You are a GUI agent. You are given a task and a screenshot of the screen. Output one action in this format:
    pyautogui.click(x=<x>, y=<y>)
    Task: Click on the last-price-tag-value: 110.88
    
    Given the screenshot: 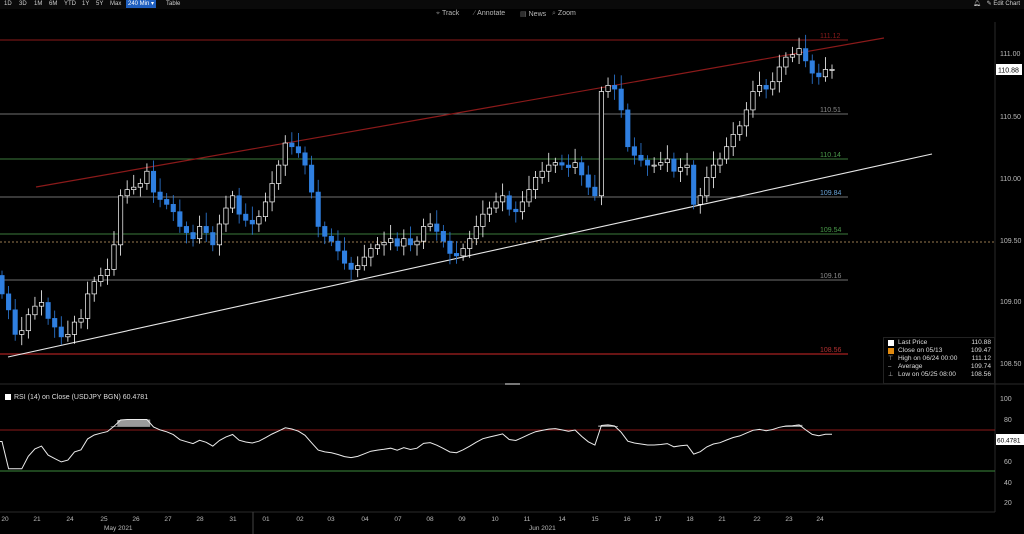 What is the action you would take?
    pyautogui.click(x=1008, y=71)
    